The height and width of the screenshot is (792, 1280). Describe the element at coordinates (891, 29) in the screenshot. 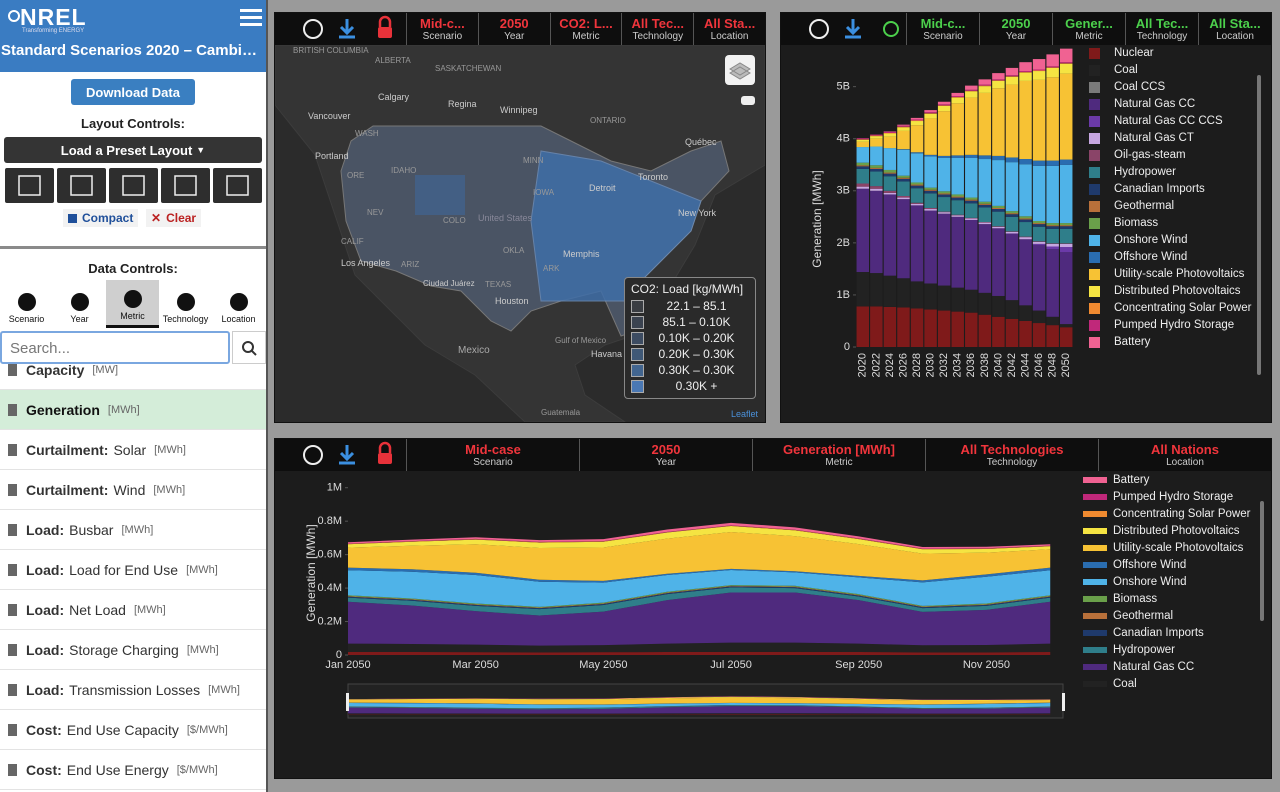

I see `target-icon` at that location.